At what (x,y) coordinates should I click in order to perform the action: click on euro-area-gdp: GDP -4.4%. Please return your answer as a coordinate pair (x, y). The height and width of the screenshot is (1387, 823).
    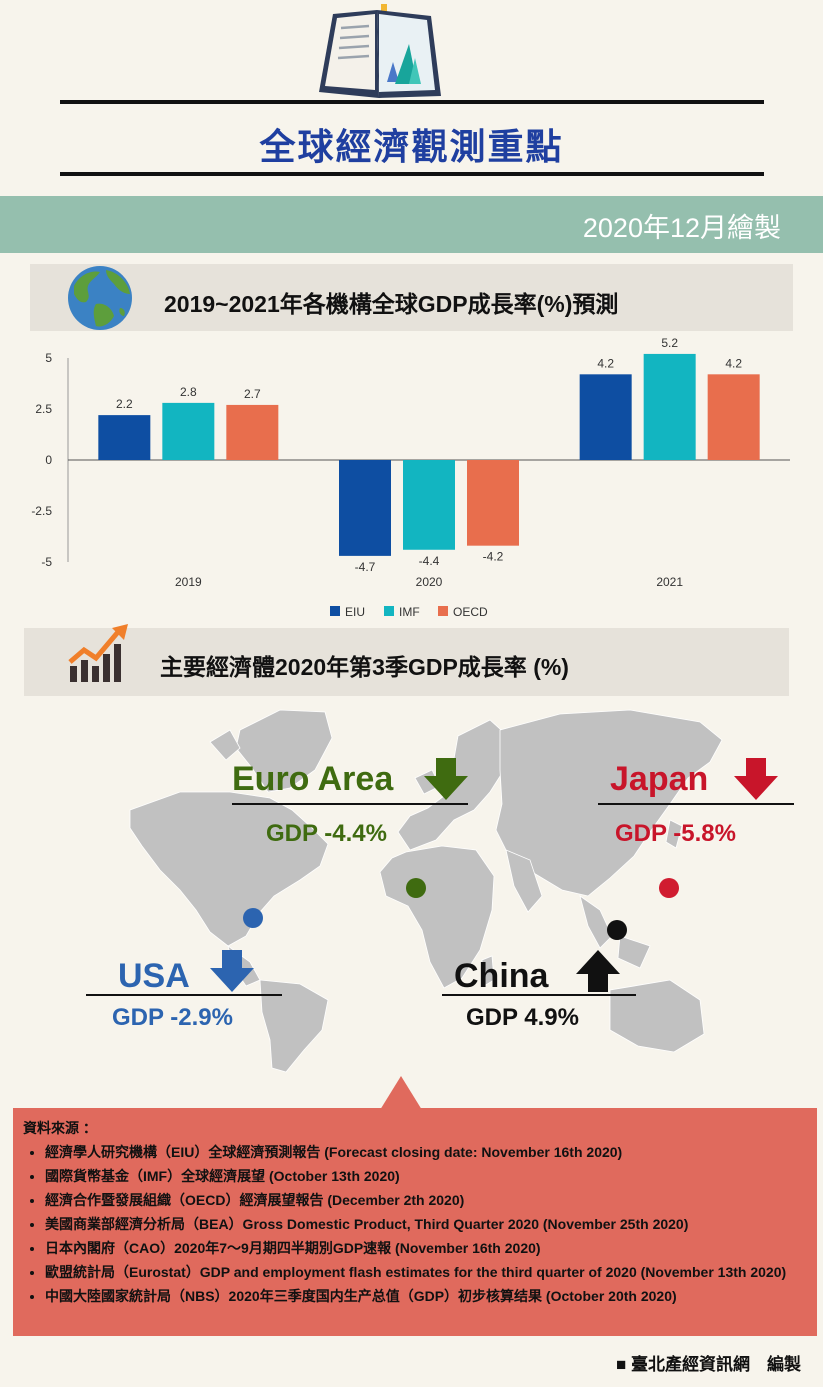
    Looking at the image, I should click on (326, 833).